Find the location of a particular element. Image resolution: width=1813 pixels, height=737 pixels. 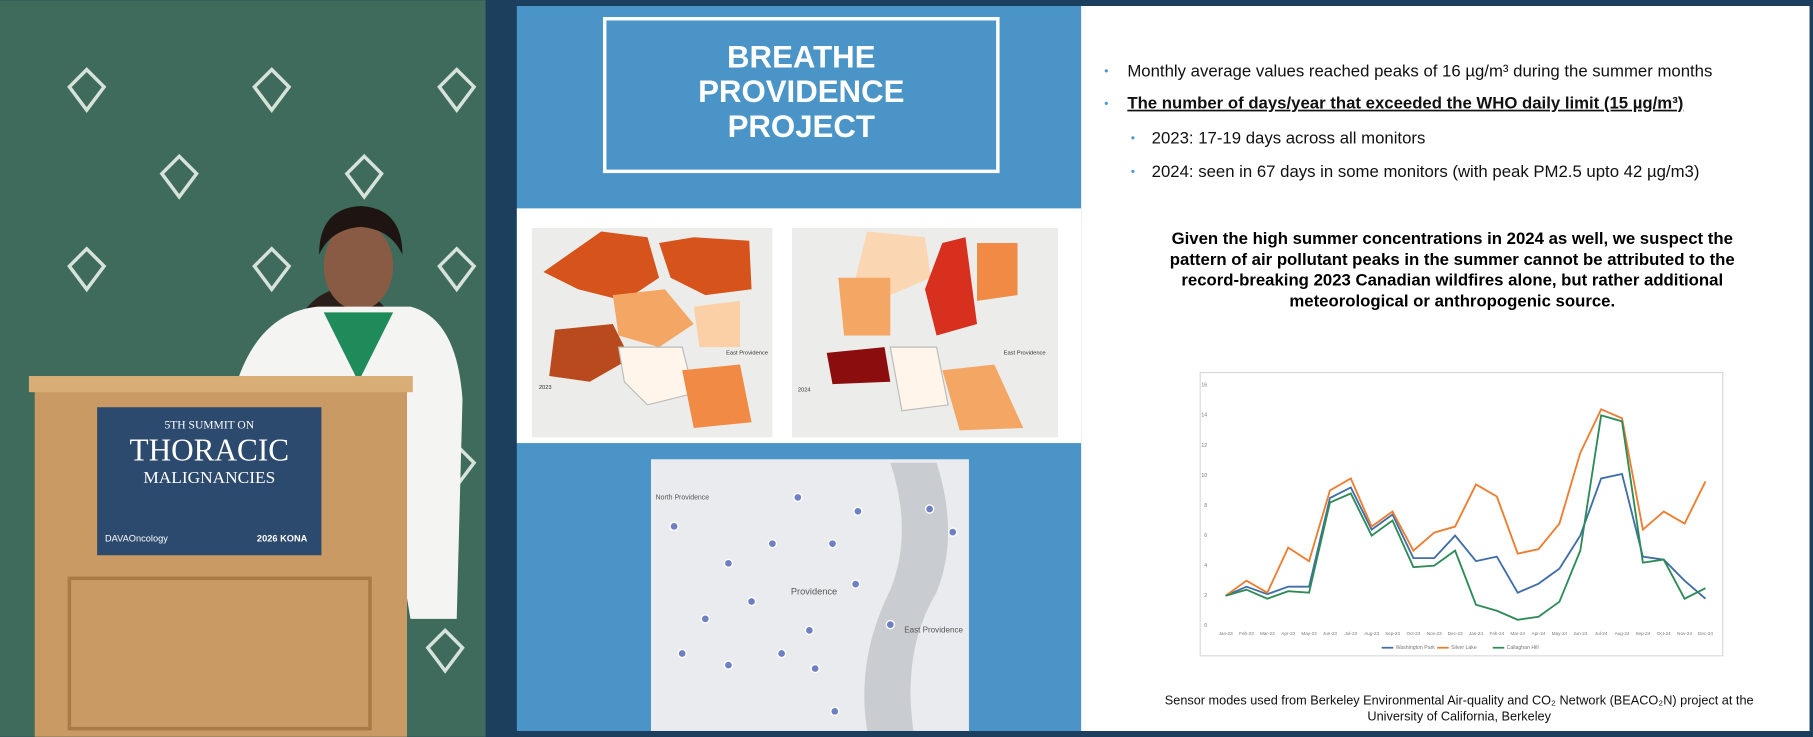

y-tick-label: 16 is located at coordinates (1204, 386).